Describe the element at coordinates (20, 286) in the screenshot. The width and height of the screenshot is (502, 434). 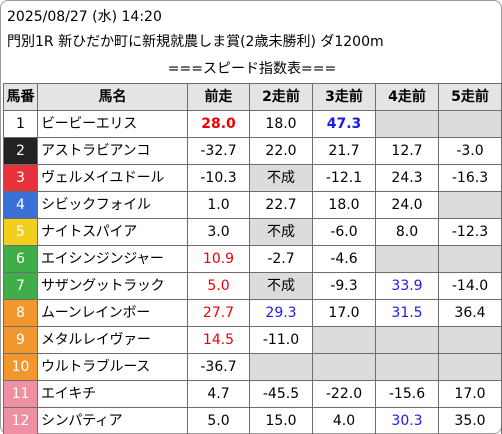
I see `horse-number-cell: 7` at that location.